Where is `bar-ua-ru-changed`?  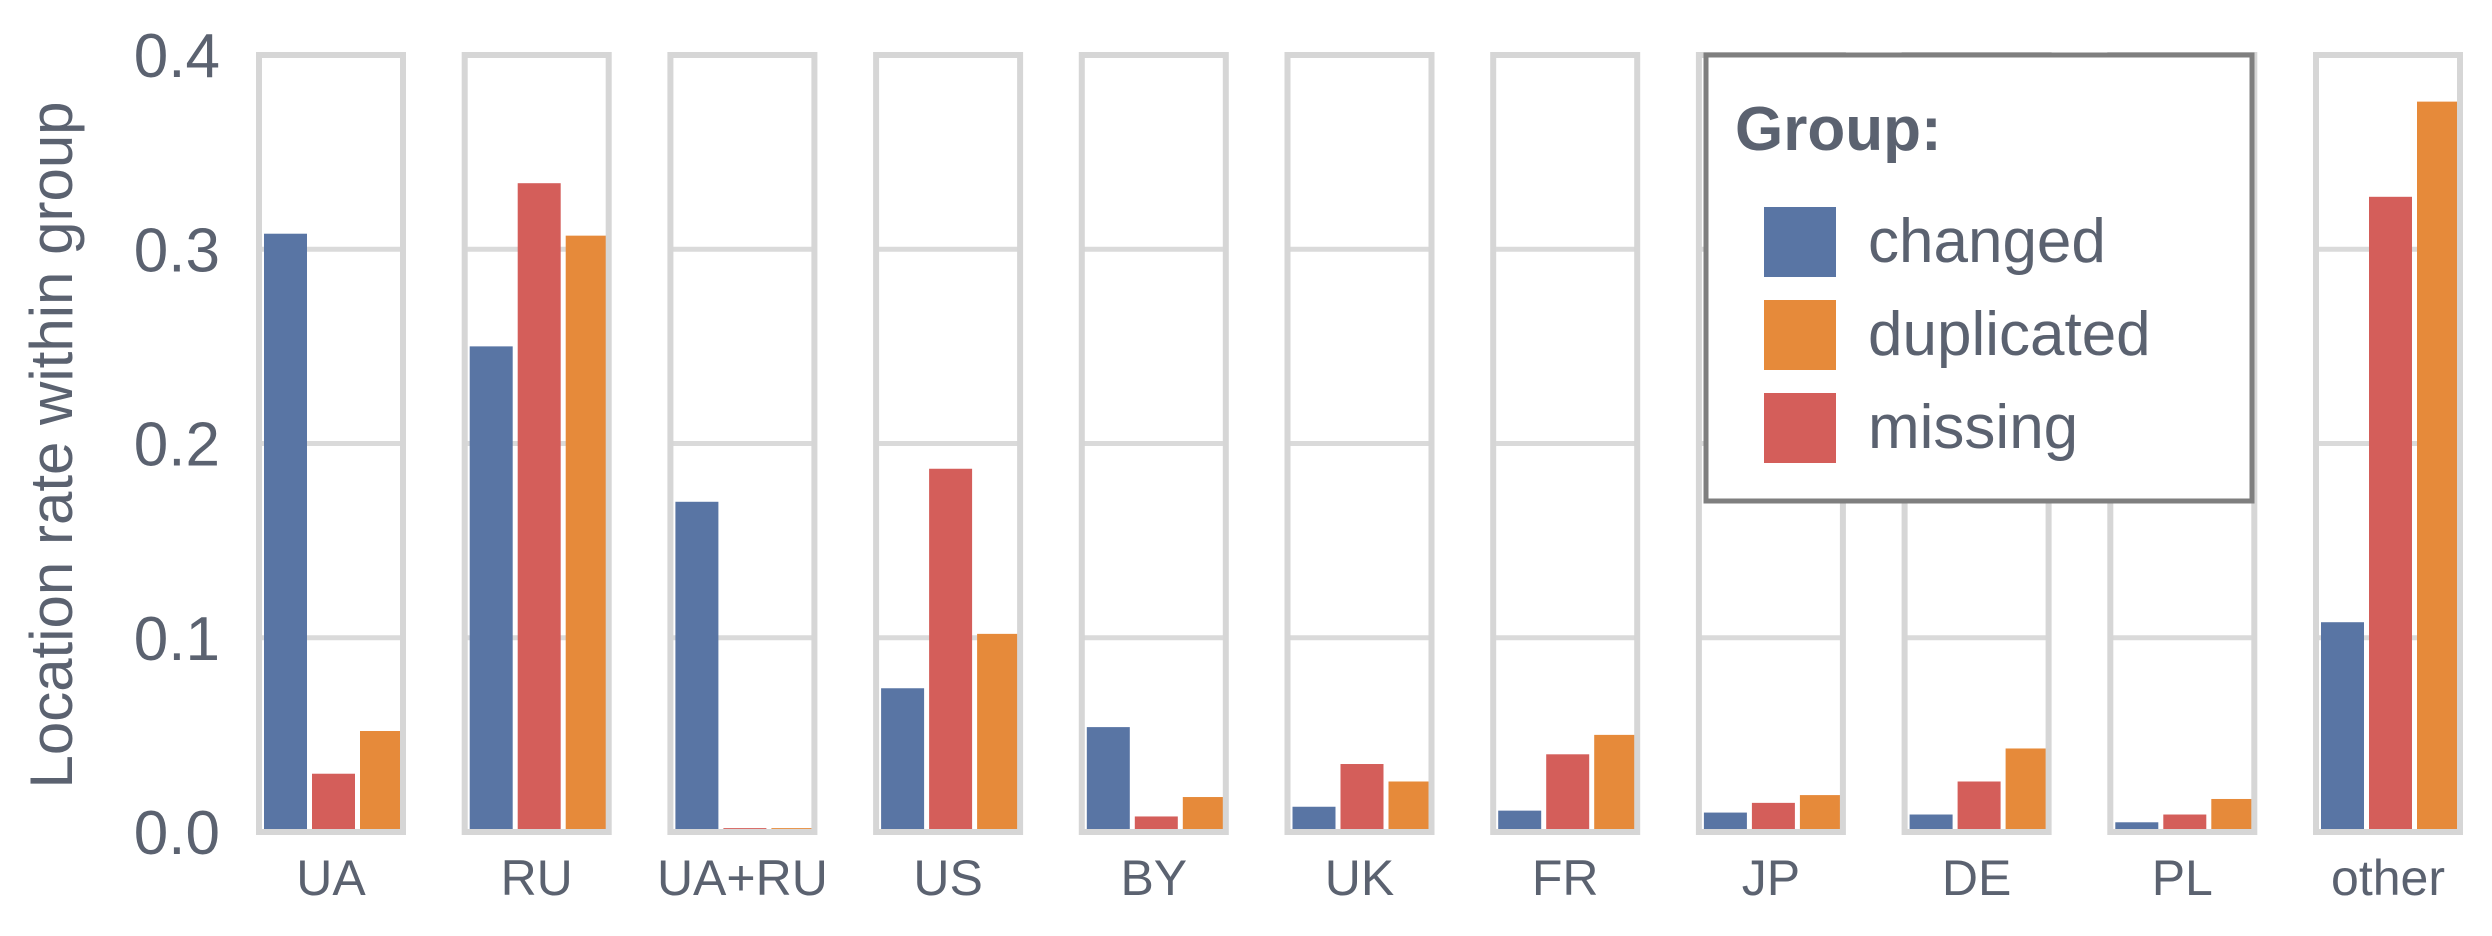 bar-ua-ru-changed is located at coordinates (697, 666).